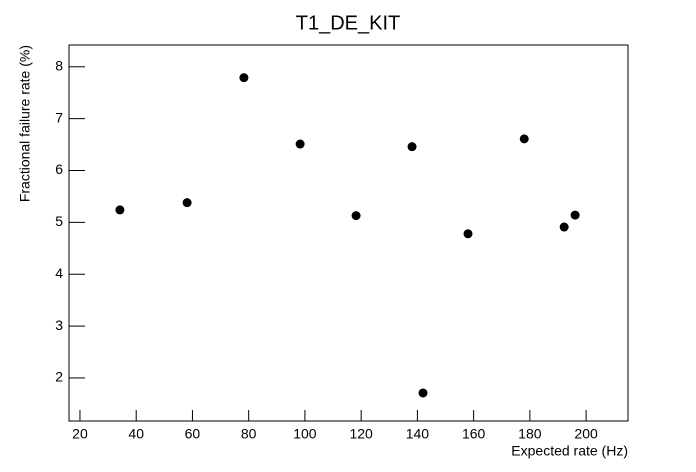 Image resolution: width=696 pixels, height=472 pixels. What do you see at coordinates (361, 434) in the screenshot?
I see `x-tick-label: 120` at bounding box center [361, 434].